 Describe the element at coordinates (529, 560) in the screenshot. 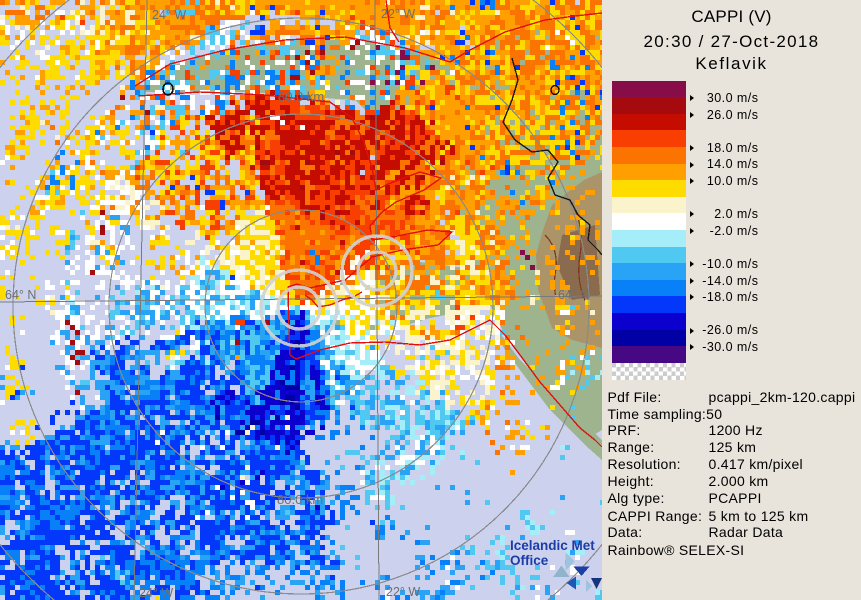

I see `svg-text: Office` at that location.